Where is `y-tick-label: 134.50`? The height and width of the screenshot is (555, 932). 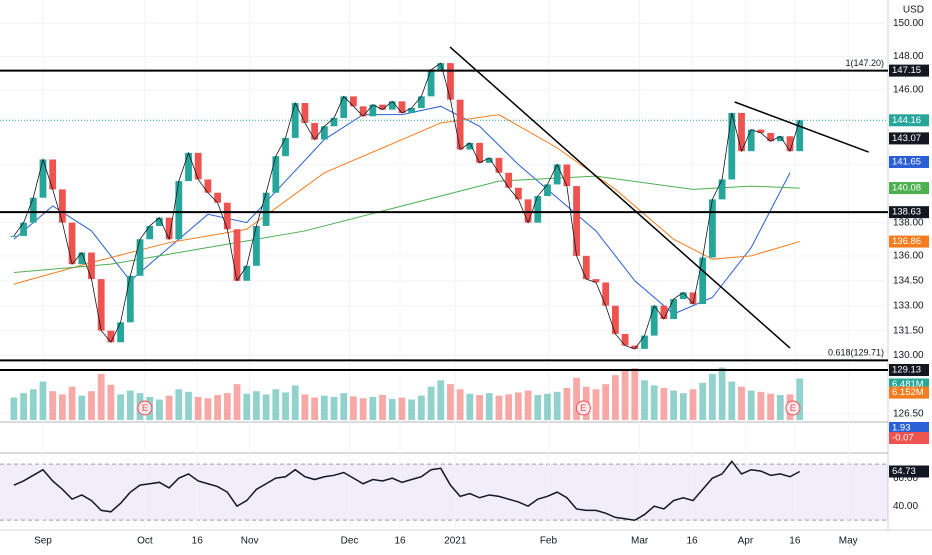 y-tick-label: 134.50 is located at coordinates (908, 280).